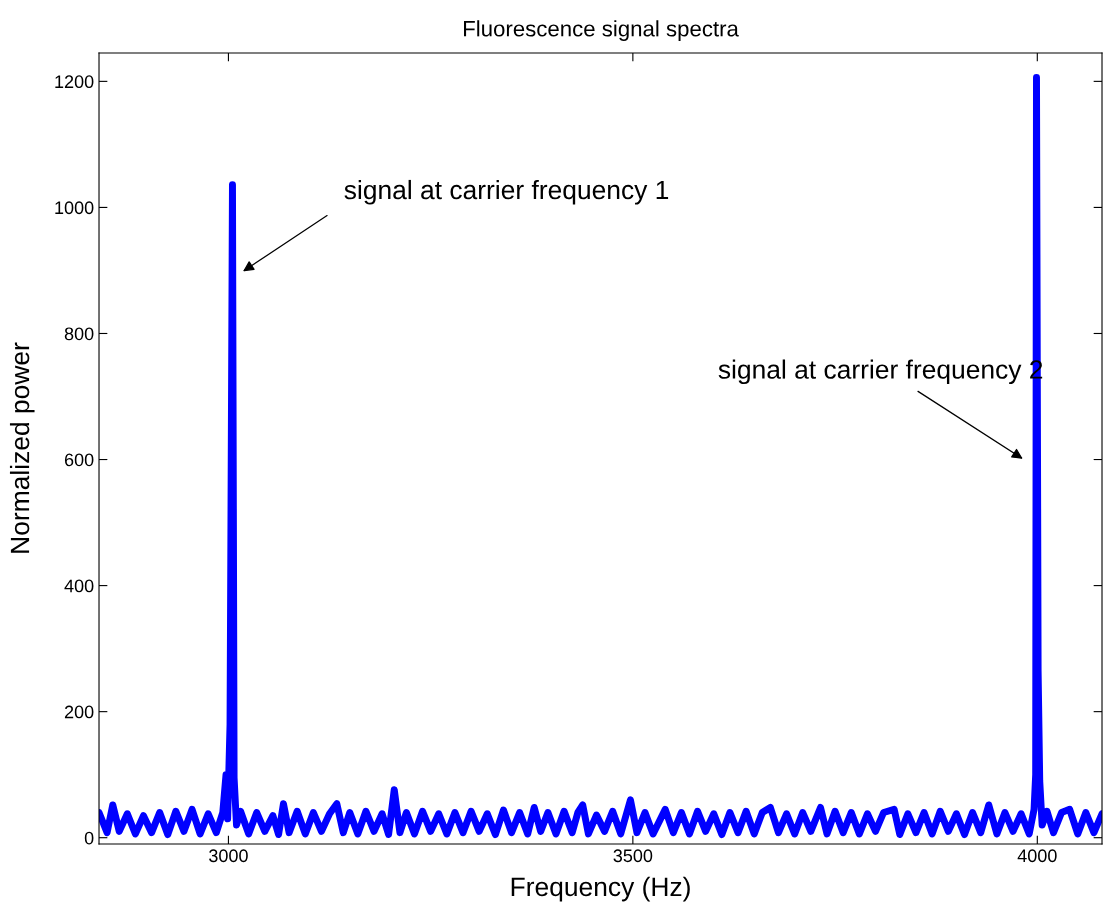  Describe the element at coordinates (89, 838) in the screenshot. I see `y-tick-label: 0` at that location.